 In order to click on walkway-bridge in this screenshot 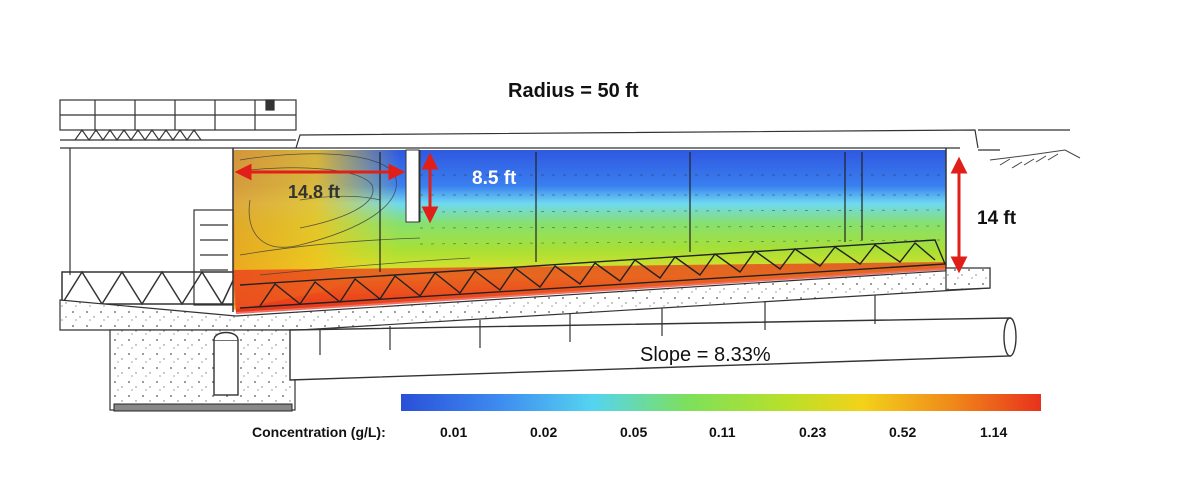, I will do `click(178, 120)`.